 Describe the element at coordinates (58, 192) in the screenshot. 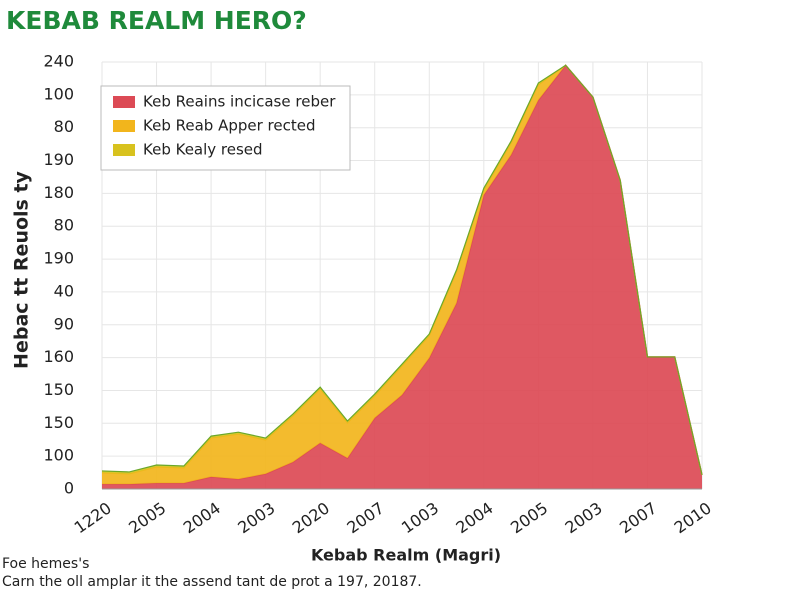

I see `y-tick-label: 180` at that location.